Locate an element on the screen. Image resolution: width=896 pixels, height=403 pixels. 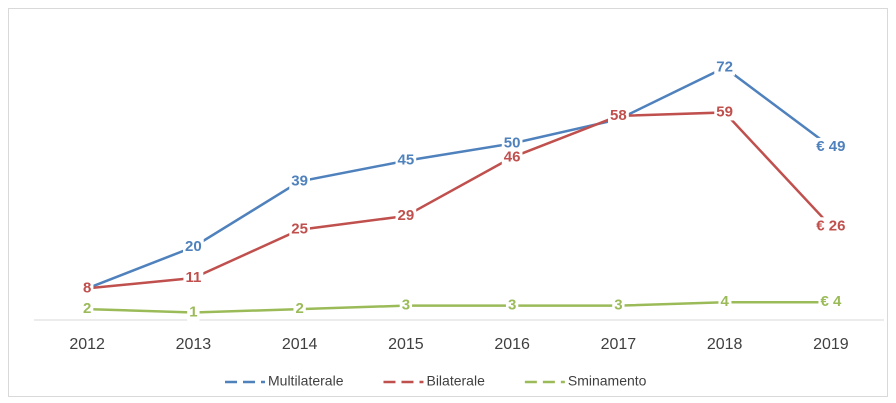
data-label: 72 is located at coordinates (724, 67).